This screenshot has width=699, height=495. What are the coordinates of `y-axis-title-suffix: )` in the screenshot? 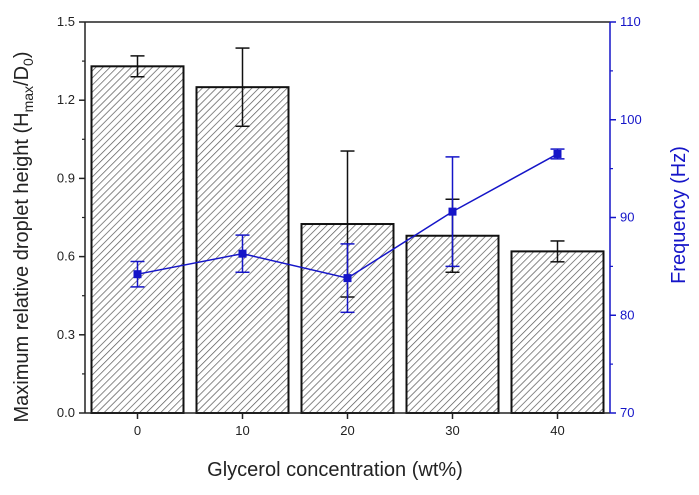 It's located at (22, 54).